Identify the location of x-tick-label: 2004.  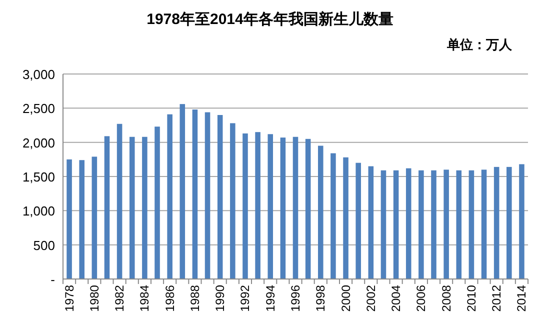
(396, 298).